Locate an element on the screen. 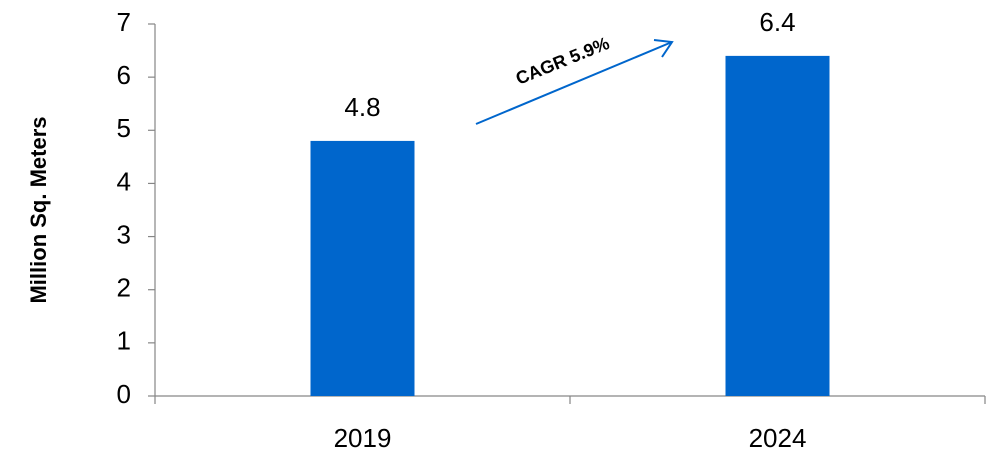  y-tick-label: 0 is located at coordinates (124, 394).